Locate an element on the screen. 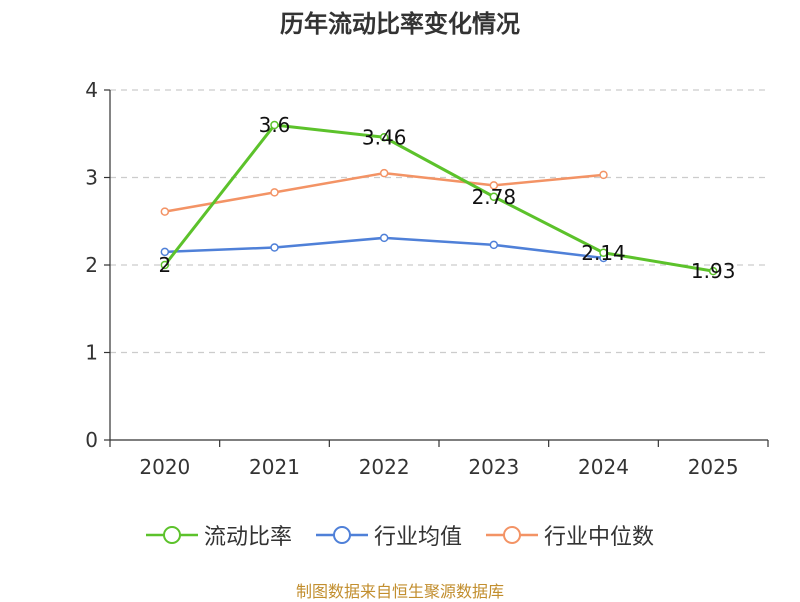 The width and height of the screenshot is (800, 602). data-label: 3.46 is located at coordinates (384, 137).